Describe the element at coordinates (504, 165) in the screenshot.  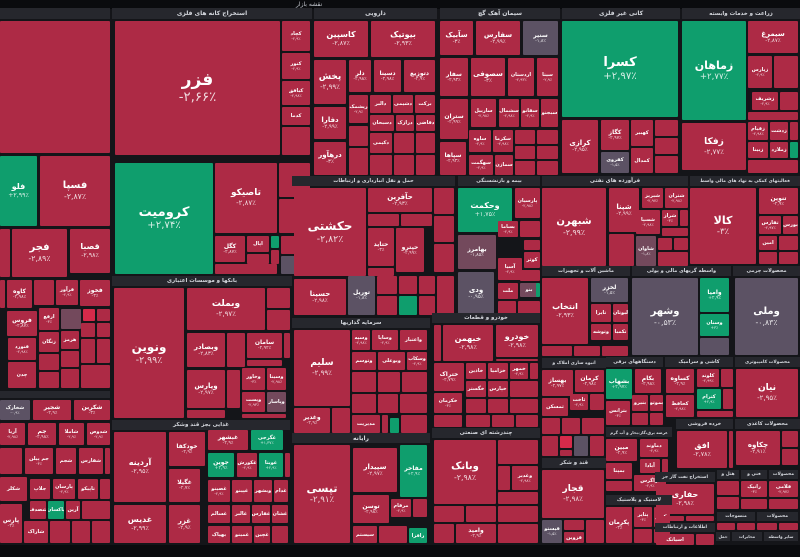
I see `stock-tile-سمازن: سمازن` at that location.